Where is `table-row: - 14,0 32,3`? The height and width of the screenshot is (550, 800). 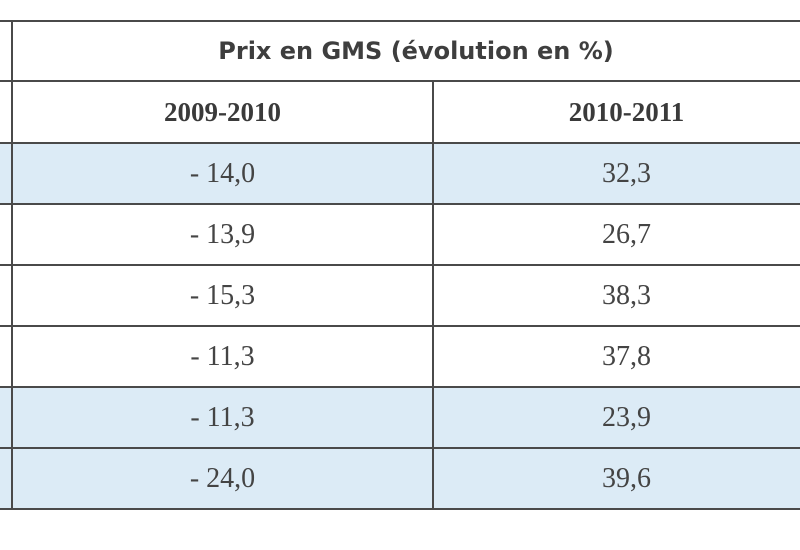 table-row: - 14,0 32,3 is located at coordinates (400, 173).